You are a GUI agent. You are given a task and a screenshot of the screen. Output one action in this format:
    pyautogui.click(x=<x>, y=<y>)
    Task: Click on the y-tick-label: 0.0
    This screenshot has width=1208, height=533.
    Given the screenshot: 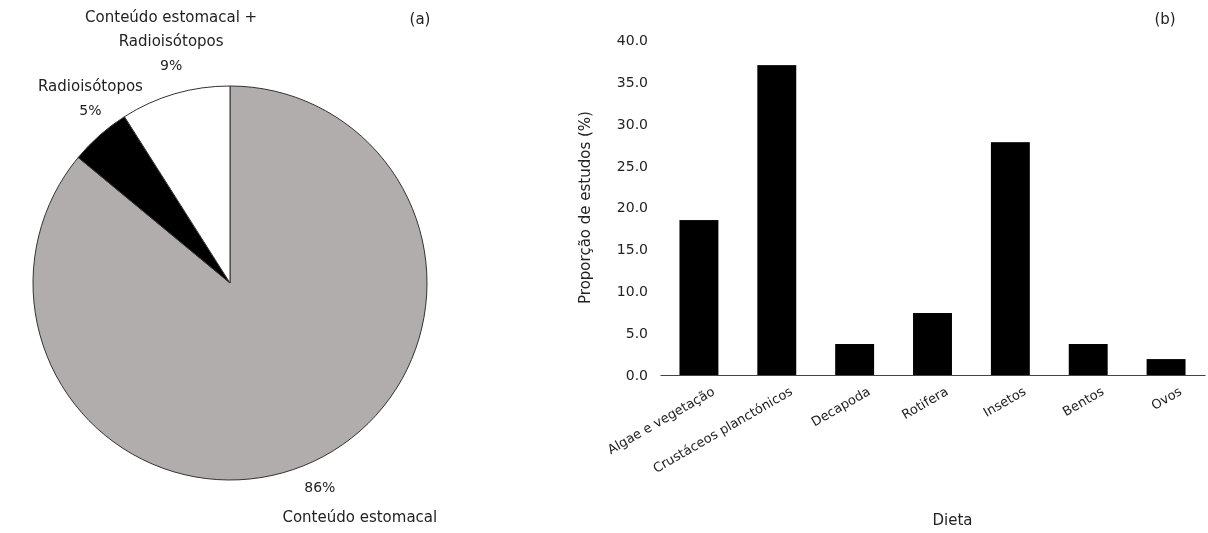 What is the action you would take?
    pyautogui.click(x=636, y=374)
    